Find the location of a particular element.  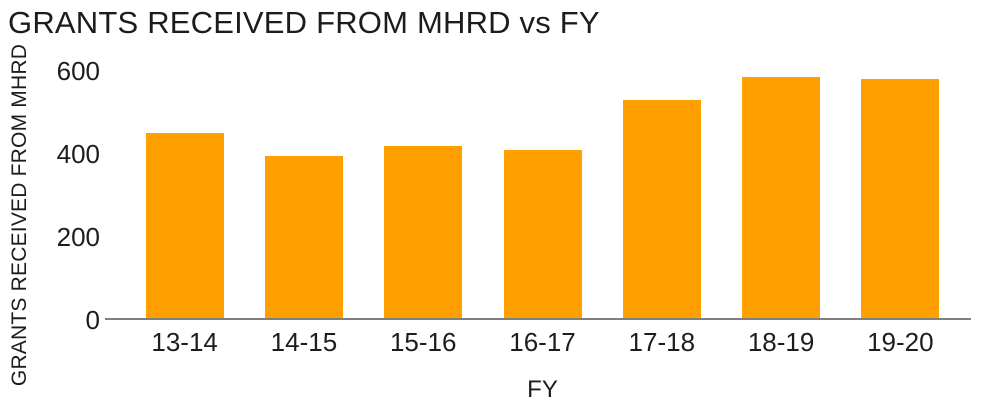

x-axis-line is located at coordinates (538, 319).